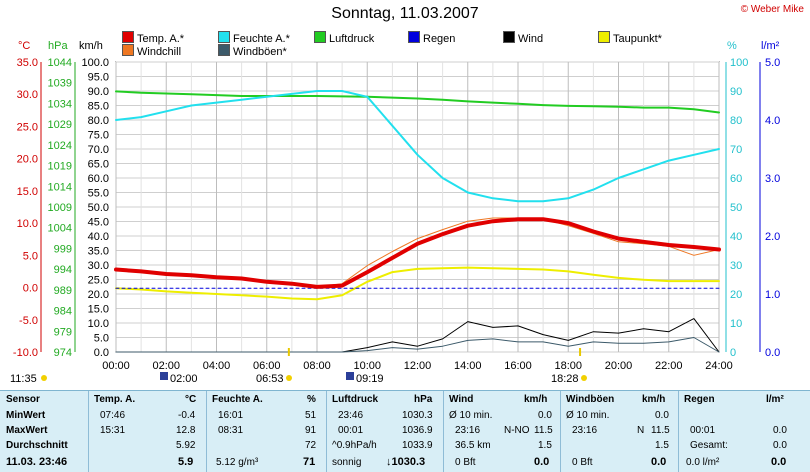 The image size is (810, 472). Describe the element at coordinates (775, 399) in the screenshot. I see `header-rain-unit: l/m²` at that location.